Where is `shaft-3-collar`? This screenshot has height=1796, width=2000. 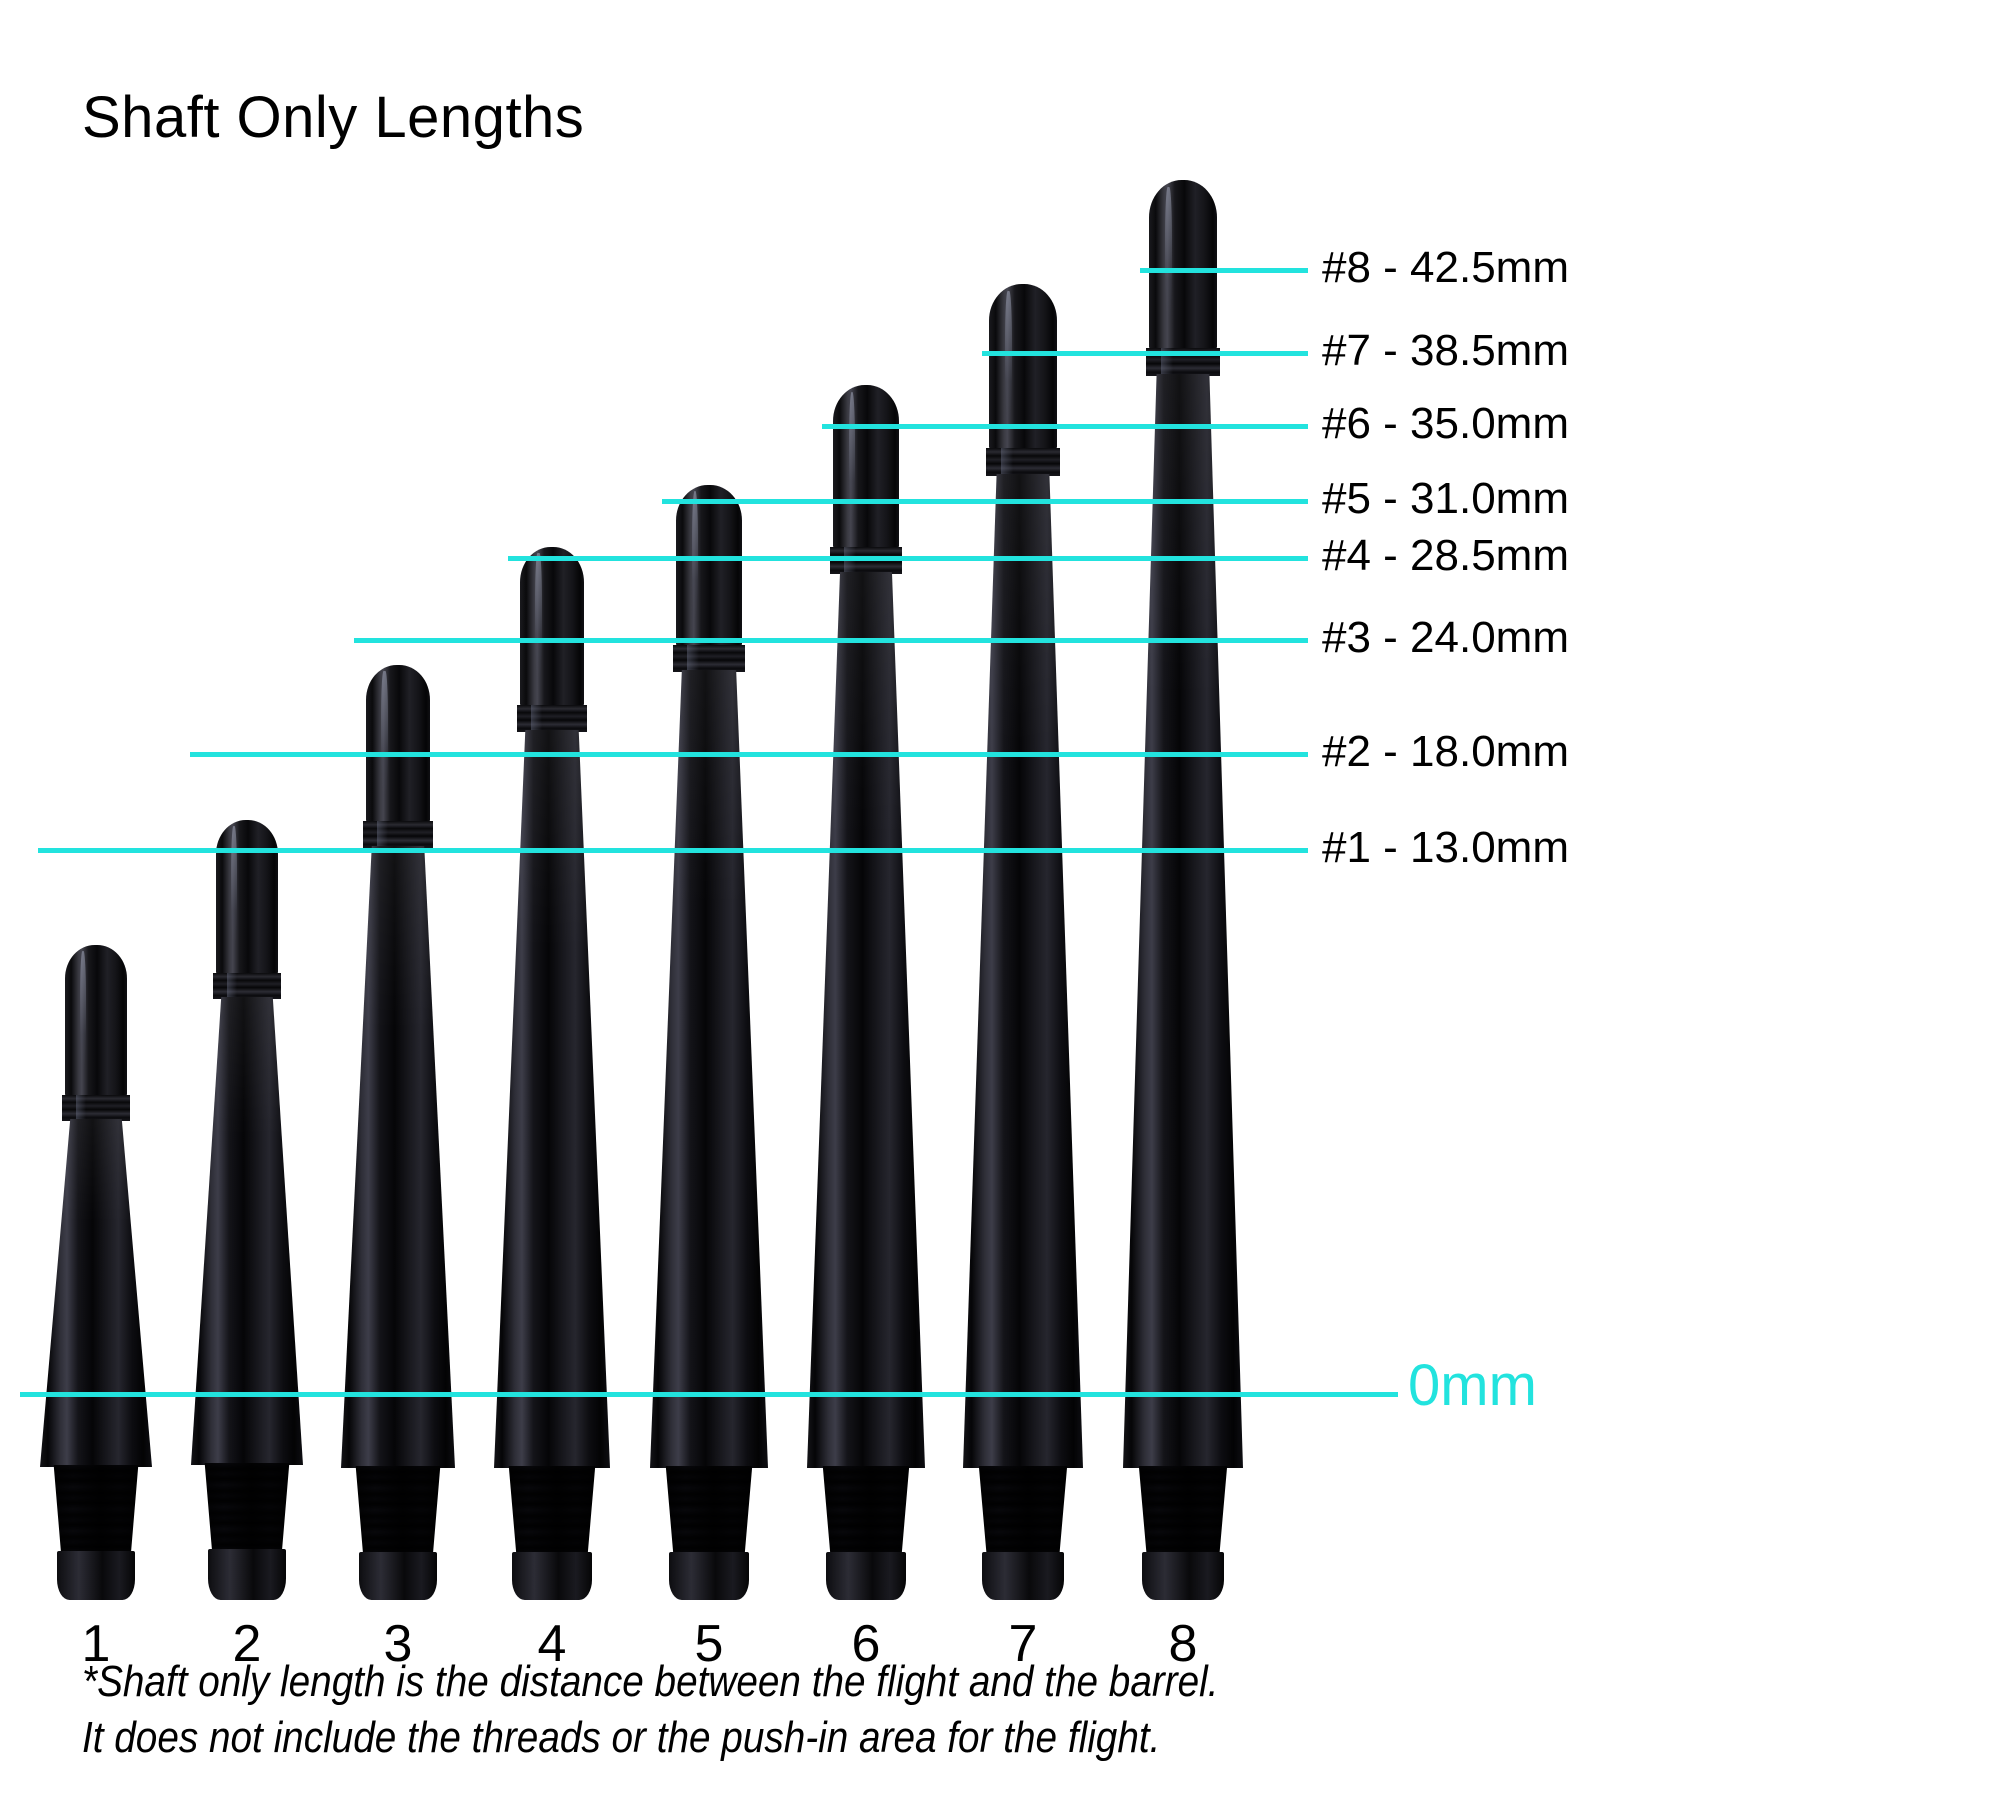
shaft-3-collar is located at coordinates (398, 834).